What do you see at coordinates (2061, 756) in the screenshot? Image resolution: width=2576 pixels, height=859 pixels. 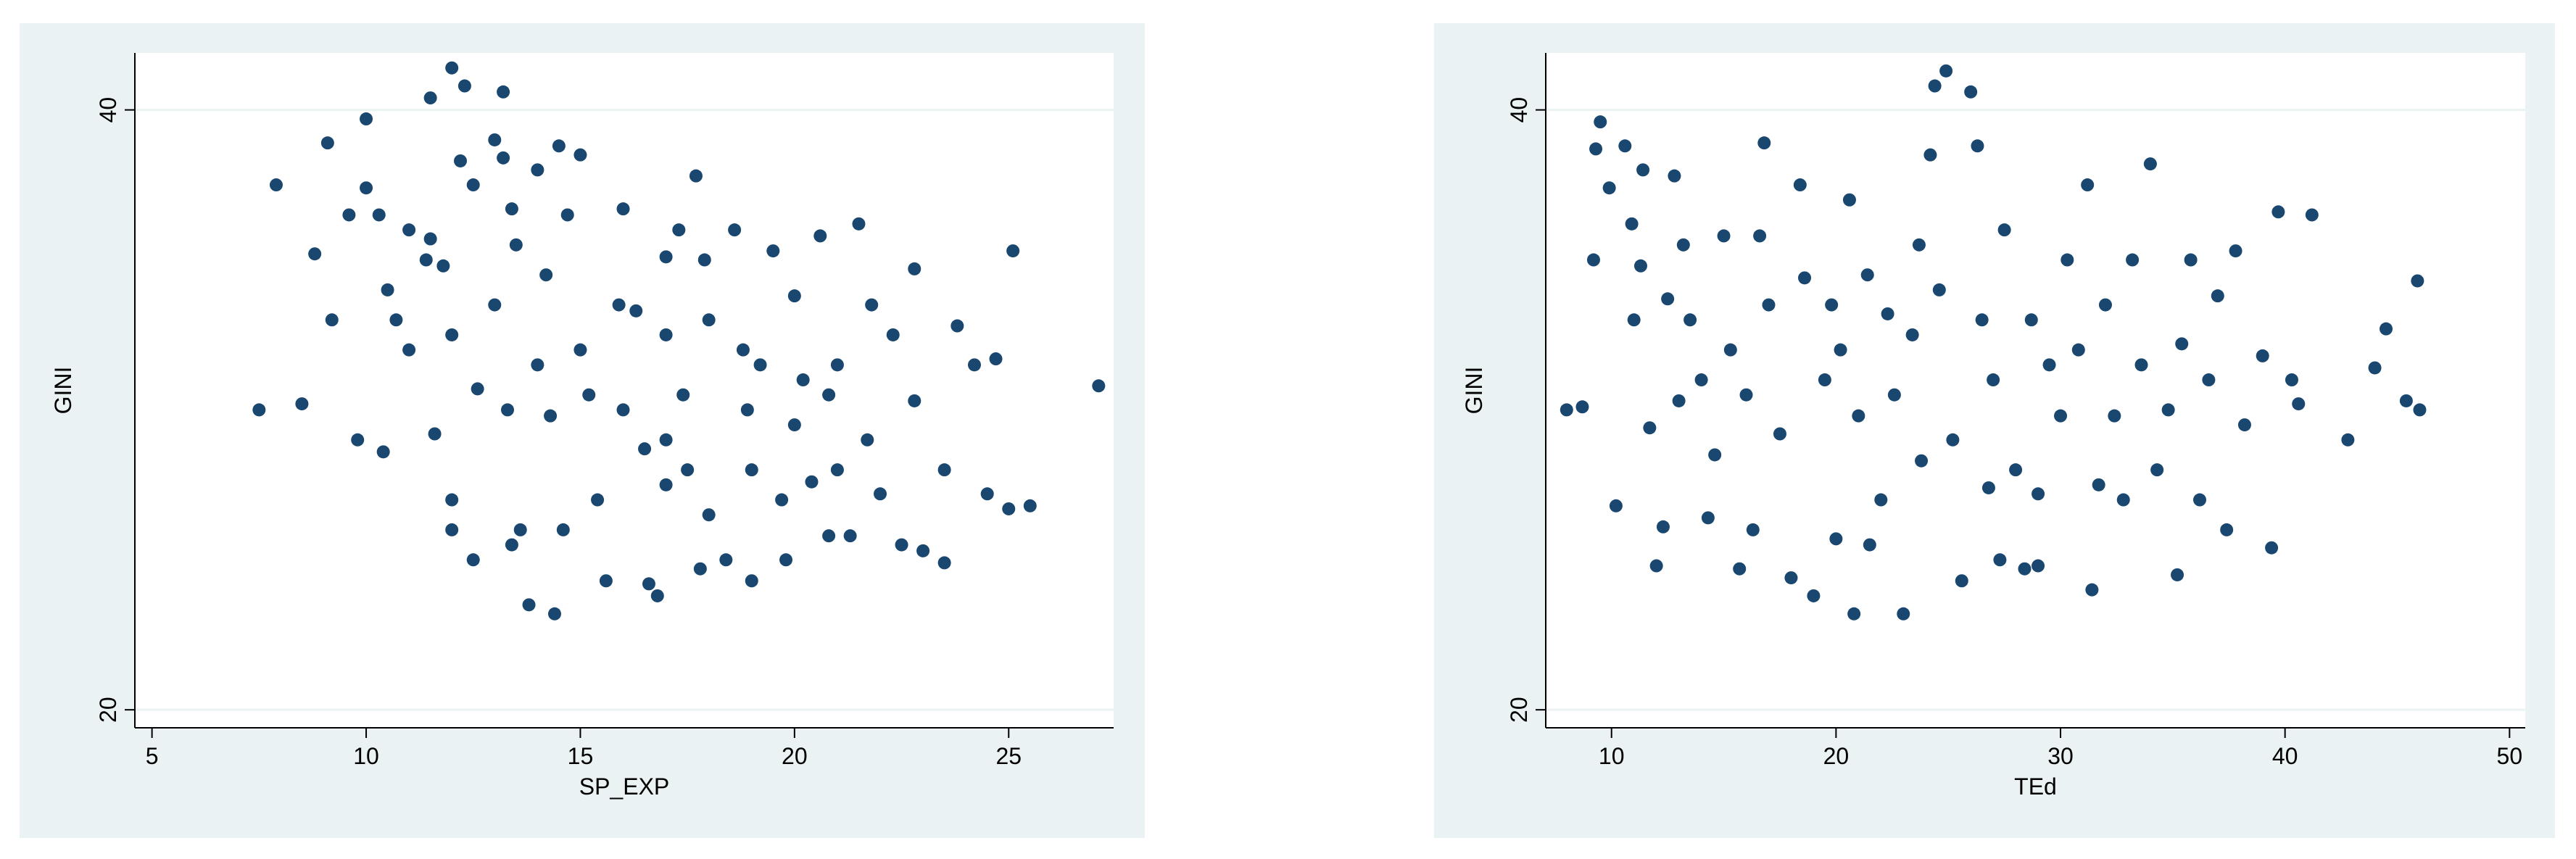 I see `x-tick-label: 30` at bounding box center [2061, 756].